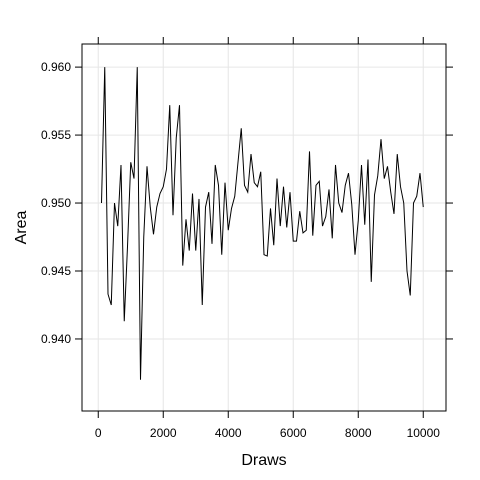  I want to click on x-tick-label: 4000, so click(228, 433).